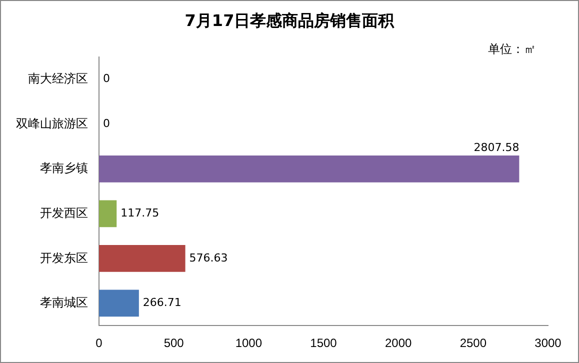 The image size is (579, 363). I want to click on data-label: 2807.58, so click(497, 147).